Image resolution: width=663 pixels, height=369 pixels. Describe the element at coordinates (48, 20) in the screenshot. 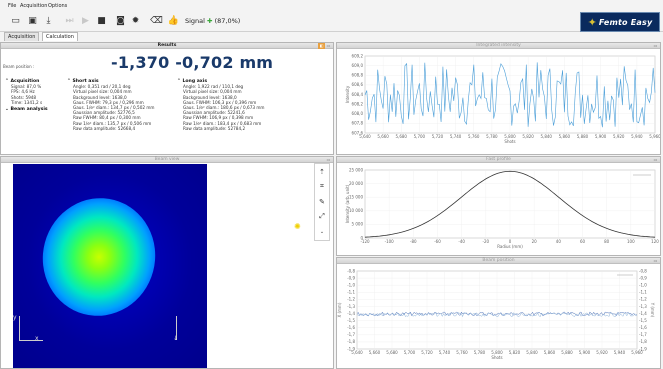

I see `export-icon: ⤓` at that location.